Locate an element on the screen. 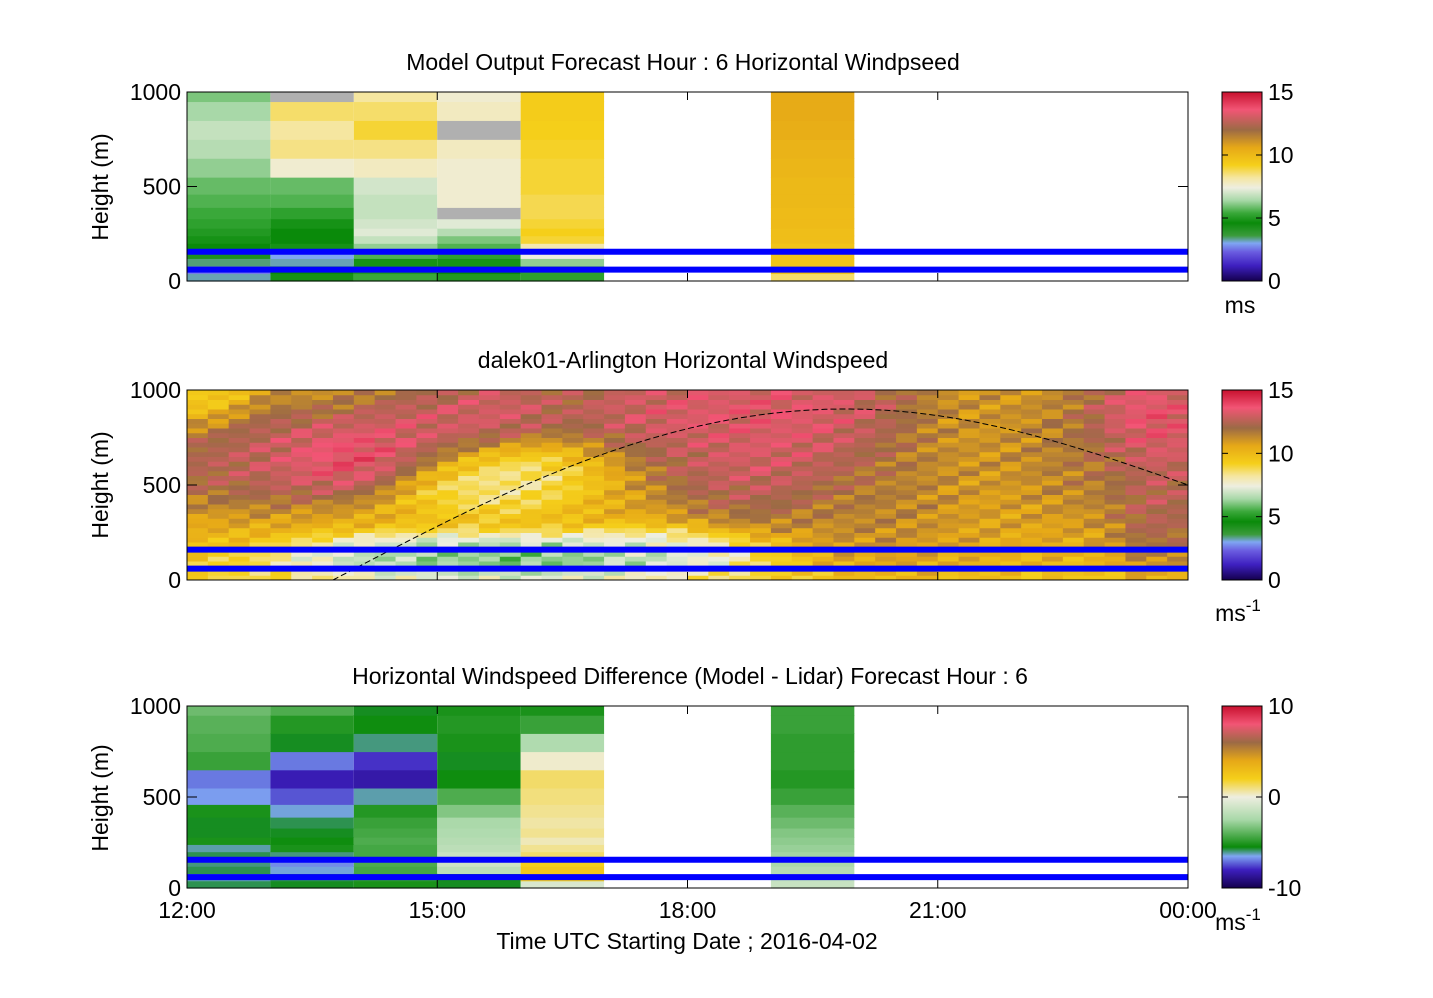 The height and width of the screenshot is (998, 1433). colorbar-tick-label: 0 is located at coordinates (1274, 797).